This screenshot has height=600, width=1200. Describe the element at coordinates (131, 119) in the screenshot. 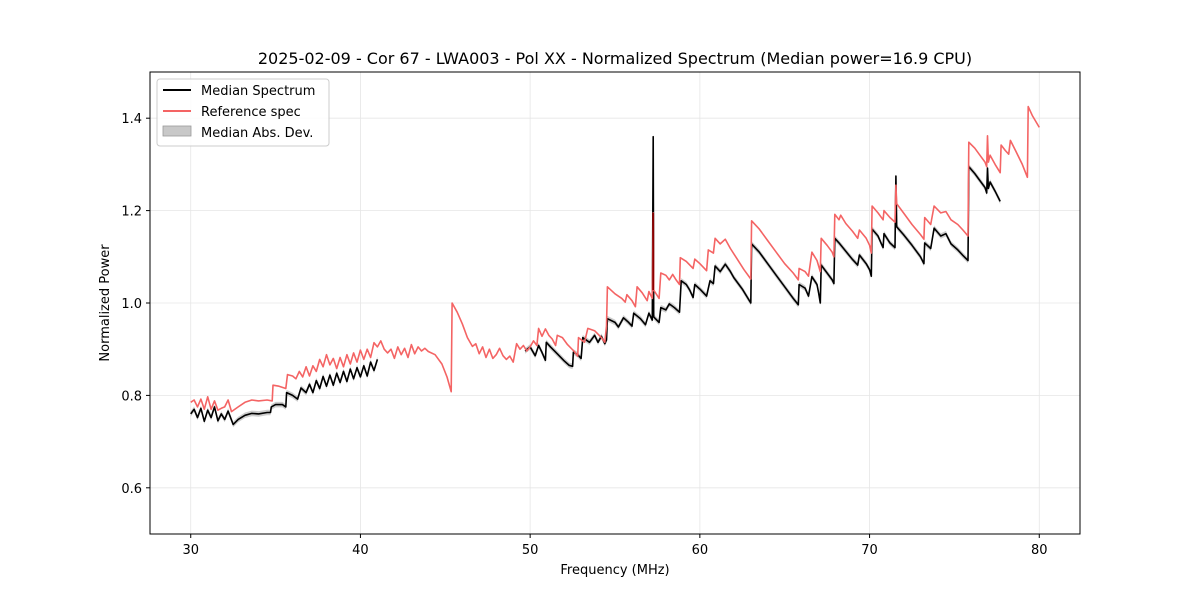

I see `y-tick-label: 1.4` at that location.